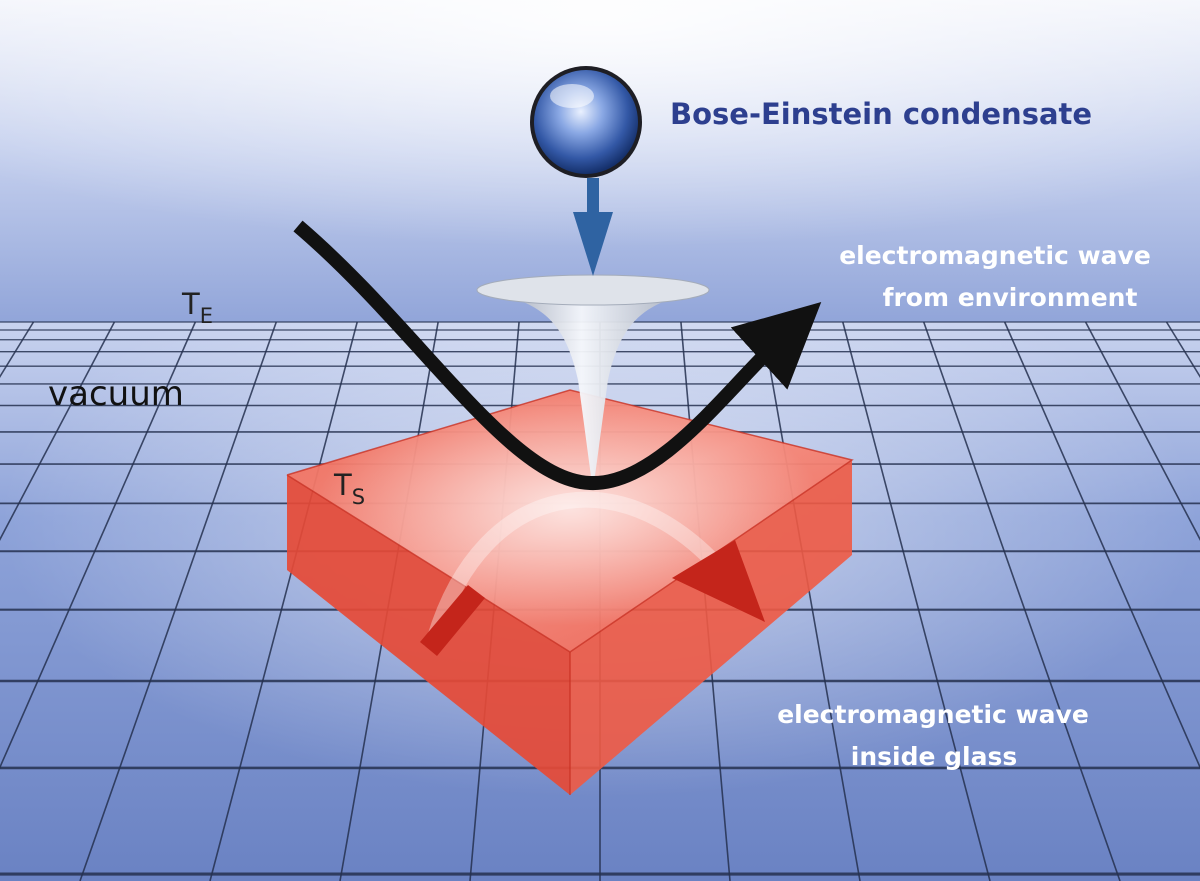 Image resolution: width=1200 pixels, height=881 pixels. I want to click on vacuum-label: vacuum, so click(116, 394).